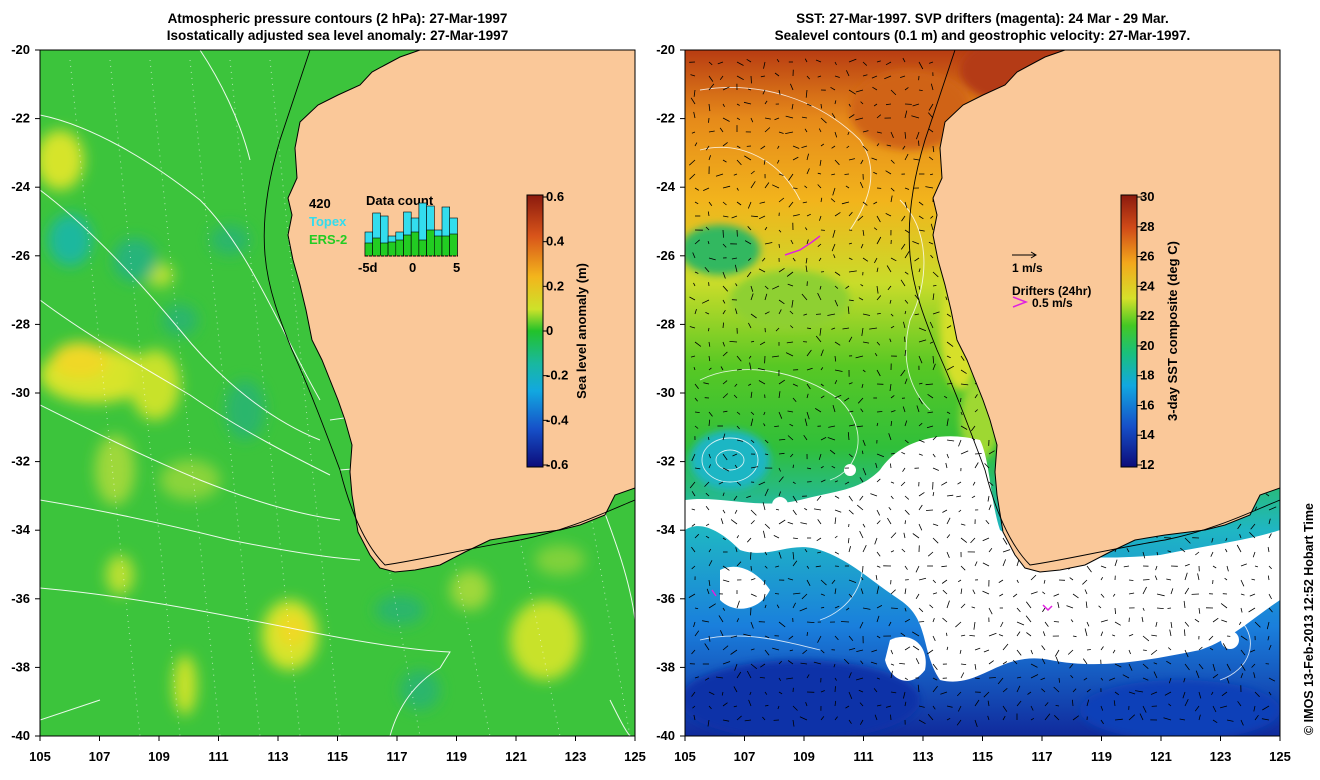 The image size is (1320, 780). I want to click on velocity-legend: 1 m/s Drifters (24hr) 0.5 m/s, so click(1051, 280).